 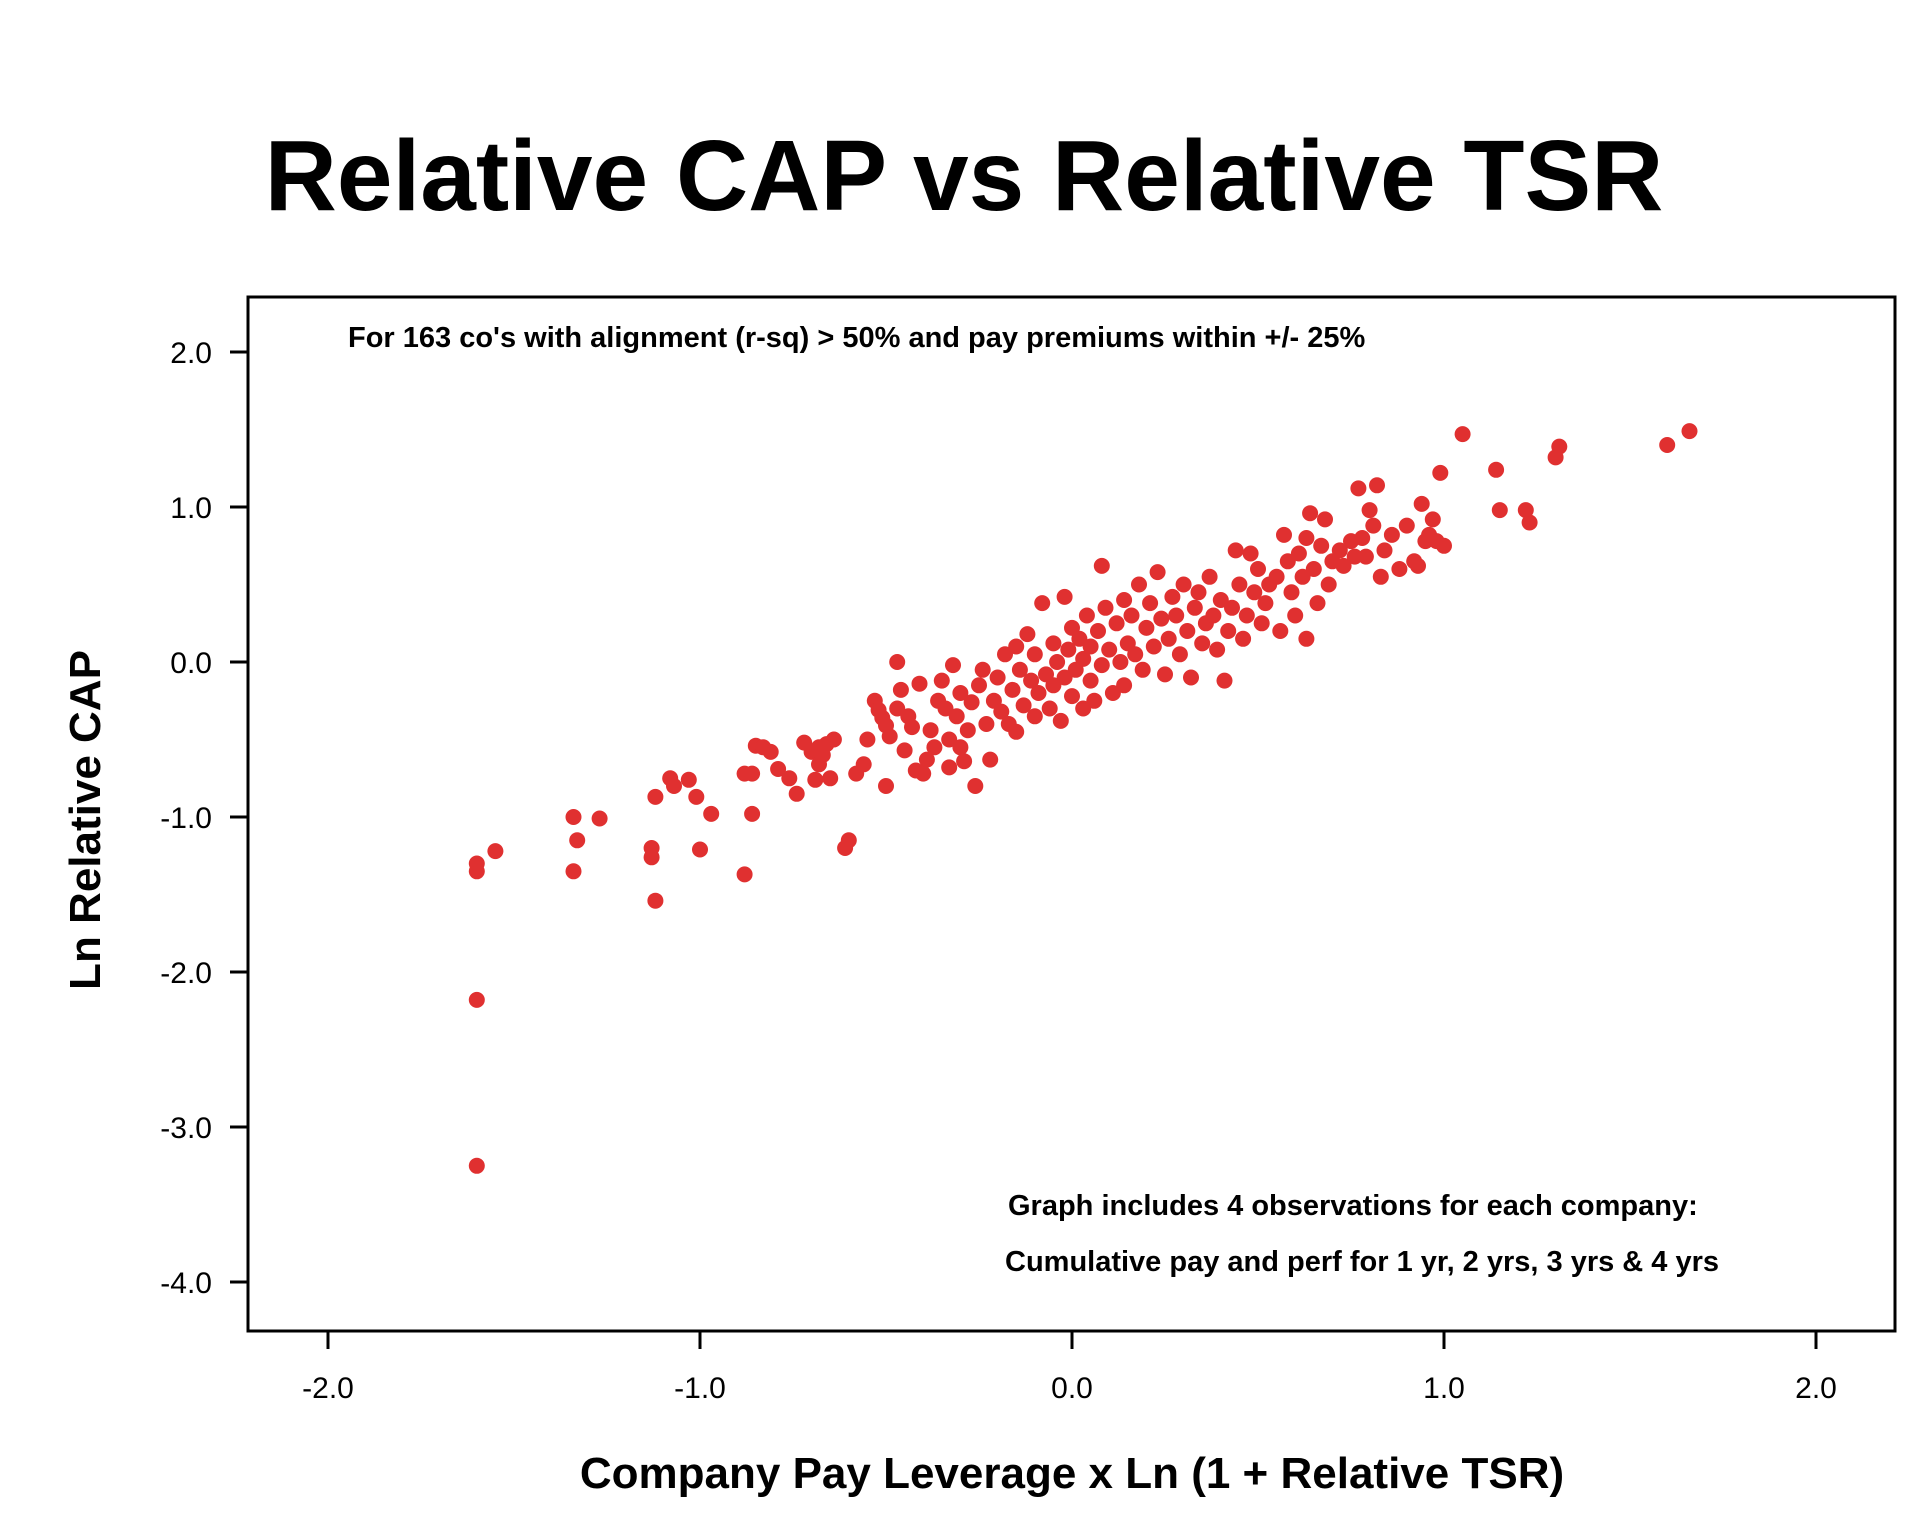 What do you see at coordinates (191, 353) in the screenshot?
I see `y-tick-label: 2.0` at bounding box center [191, 353].